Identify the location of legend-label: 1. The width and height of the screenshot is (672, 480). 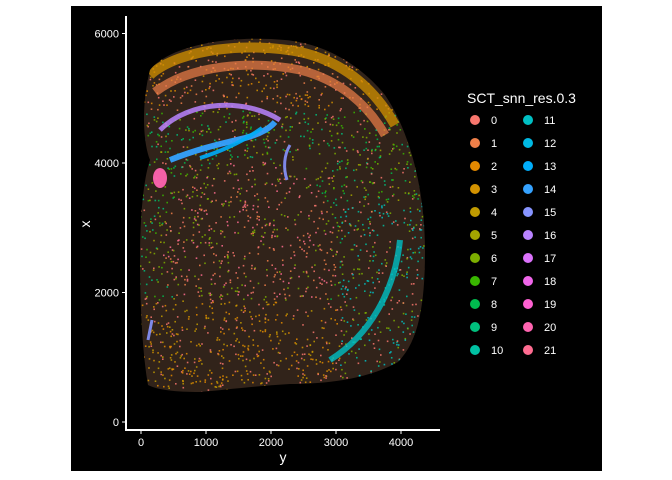
(494, 144).